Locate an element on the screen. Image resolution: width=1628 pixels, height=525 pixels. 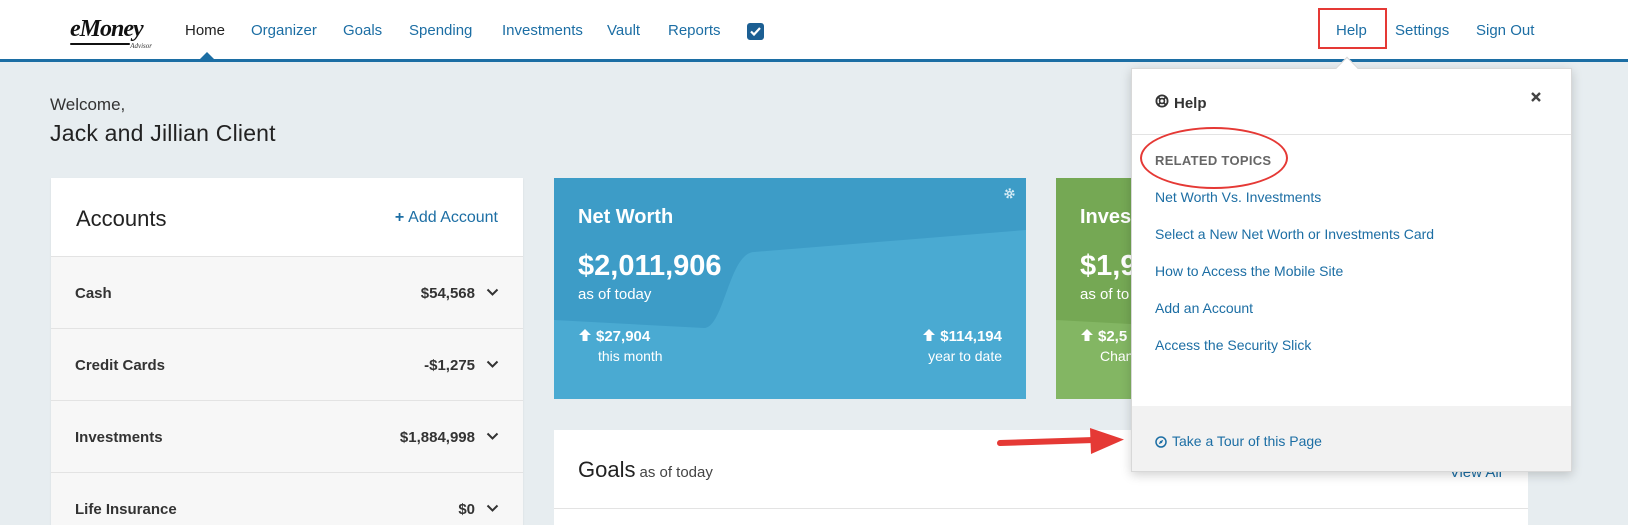
logo-text: eMoney is located at coordinates (107, 29).